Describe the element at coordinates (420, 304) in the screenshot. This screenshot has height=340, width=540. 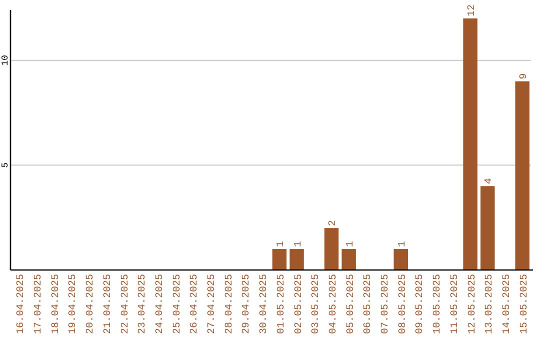
I see `x-tick-label: 09.05.2025` at that location.